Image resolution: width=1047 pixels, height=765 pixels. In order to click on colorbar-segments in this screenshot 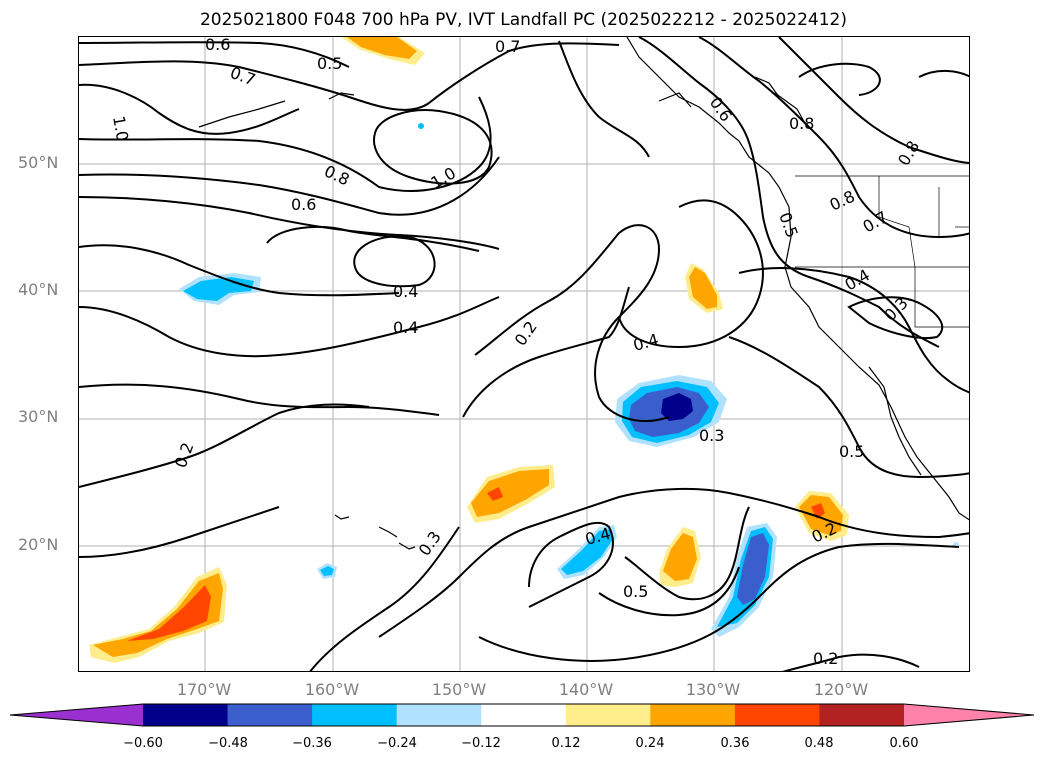, I will do `click(522, 715)`.